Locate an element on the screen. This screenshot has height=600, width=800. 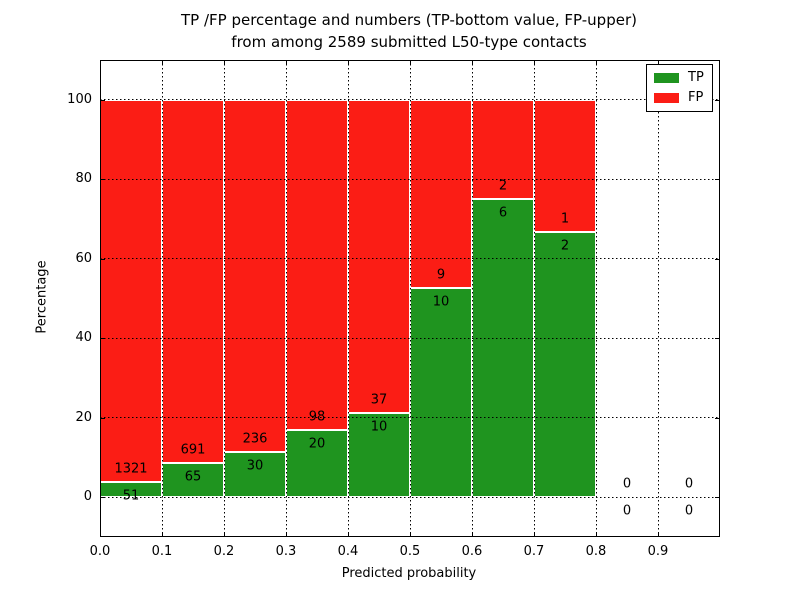
x-tick-label: 0.3 is located at coordinates (286, 551).